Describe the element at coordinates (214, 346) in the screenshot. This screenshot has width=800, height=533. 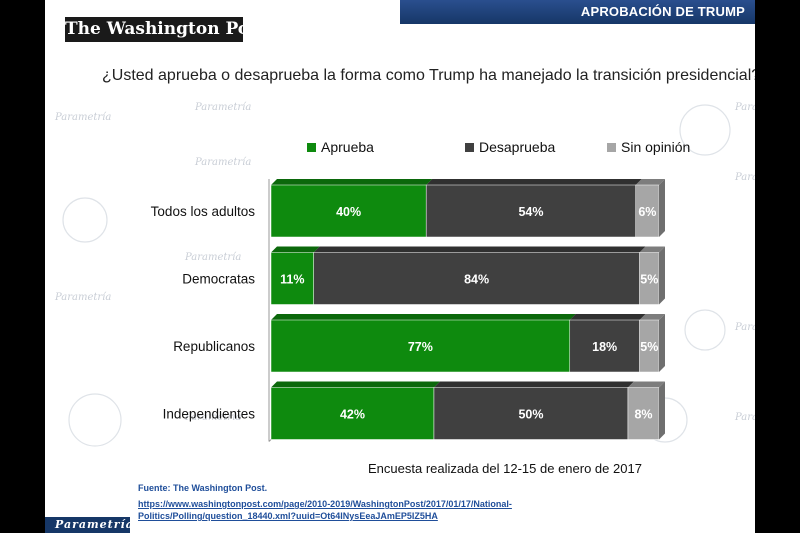
I see `category-label: Republicanos` at that location.